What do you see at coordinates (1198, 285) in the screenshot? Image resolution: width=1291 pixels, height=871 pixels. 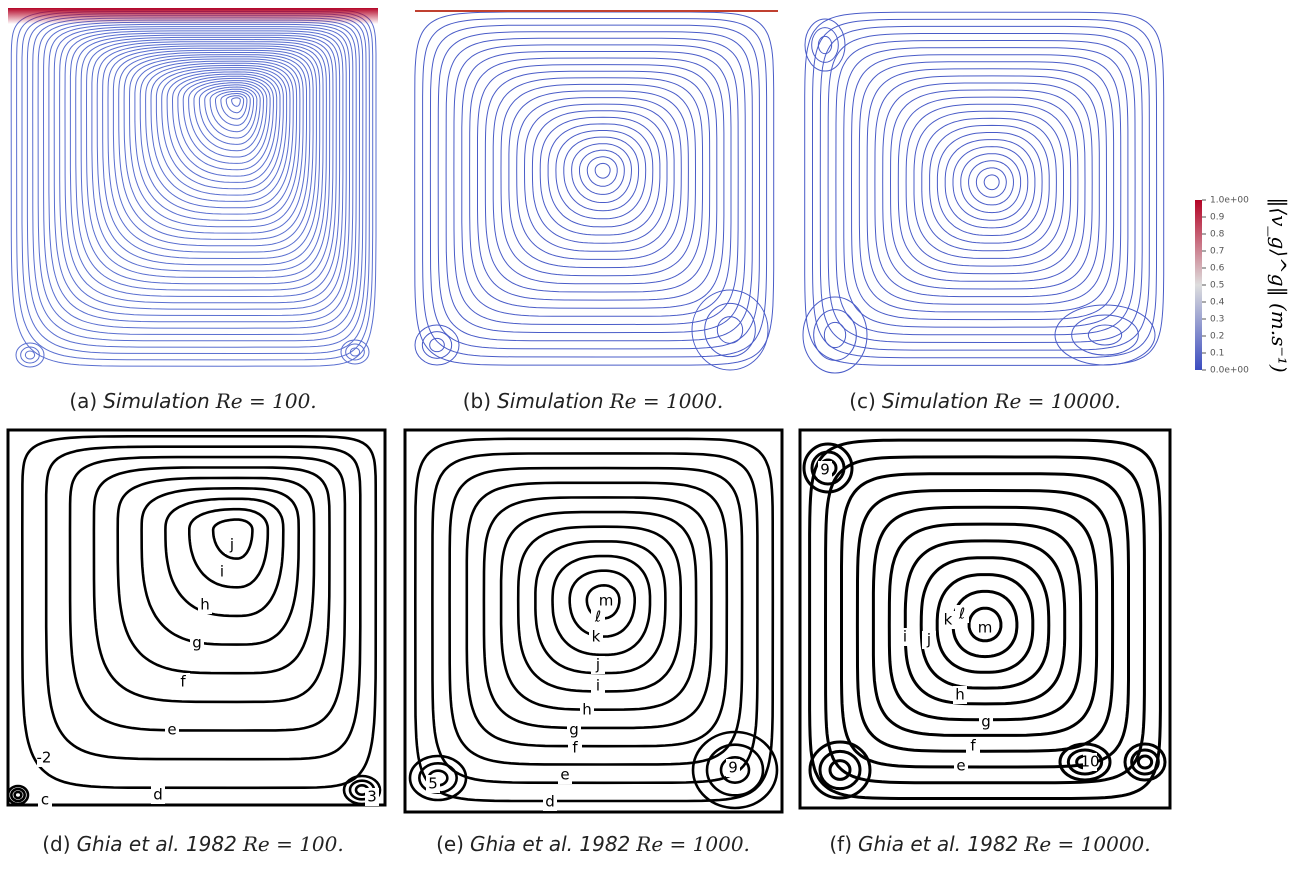 I see `colorbar` at bounding box center [1198, 285].